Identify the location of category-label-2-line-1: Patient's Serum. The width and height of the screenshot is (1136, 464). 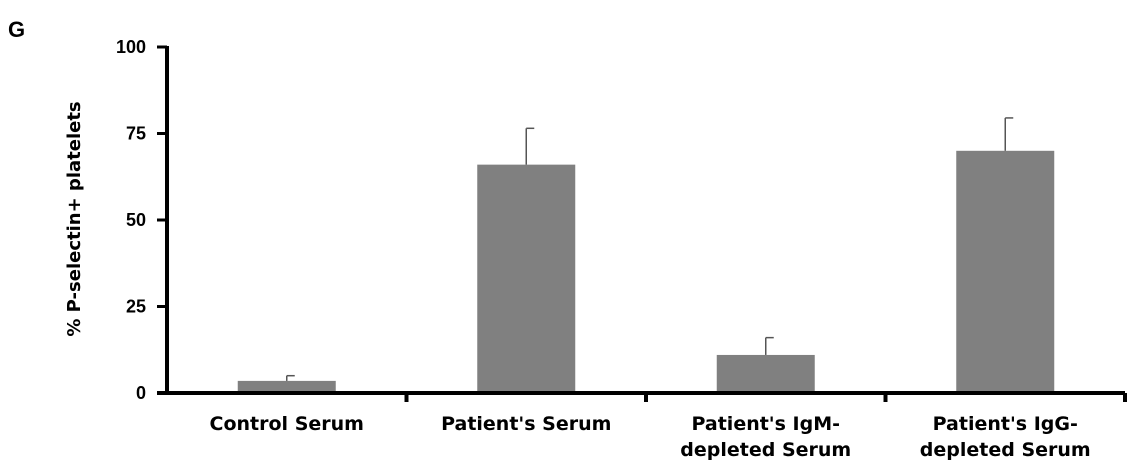
(526, 424).